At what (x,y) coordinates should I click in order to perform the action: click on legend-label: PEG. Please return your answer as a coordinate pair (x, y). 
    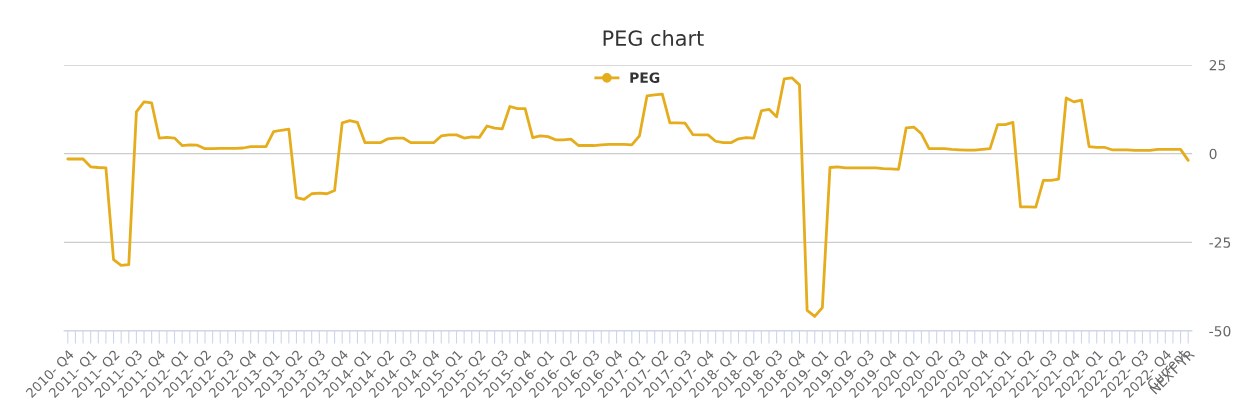
    Looking at the image, I should click on (645, 77).